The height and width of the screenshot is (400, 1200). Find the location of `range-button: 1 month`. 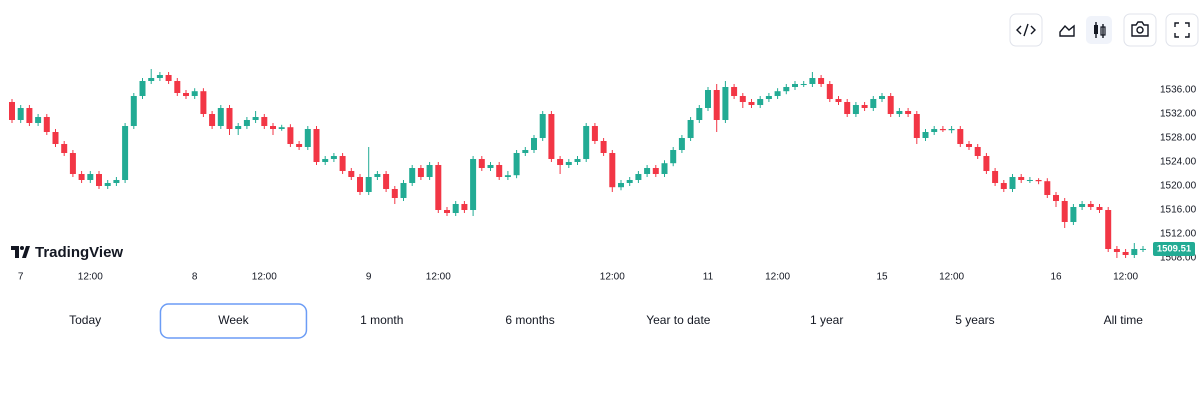

range-button: 1 month is located at coordinates (381, 320).